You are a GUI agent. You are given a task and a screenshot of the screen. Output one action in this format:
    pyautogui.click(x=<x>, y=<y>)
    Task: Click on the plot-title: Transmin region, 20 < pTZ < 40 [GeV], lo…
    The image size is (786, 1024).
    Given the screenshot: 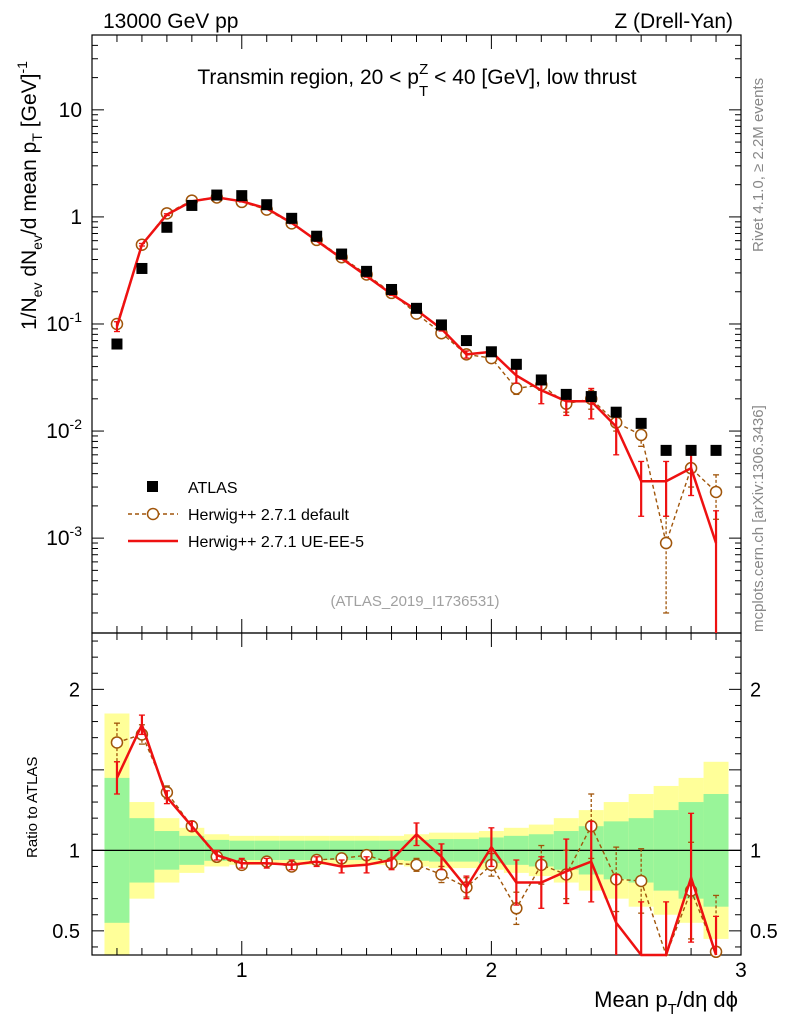 What is the action you would take?
    pyautogui.click(x=416, y=80)
    